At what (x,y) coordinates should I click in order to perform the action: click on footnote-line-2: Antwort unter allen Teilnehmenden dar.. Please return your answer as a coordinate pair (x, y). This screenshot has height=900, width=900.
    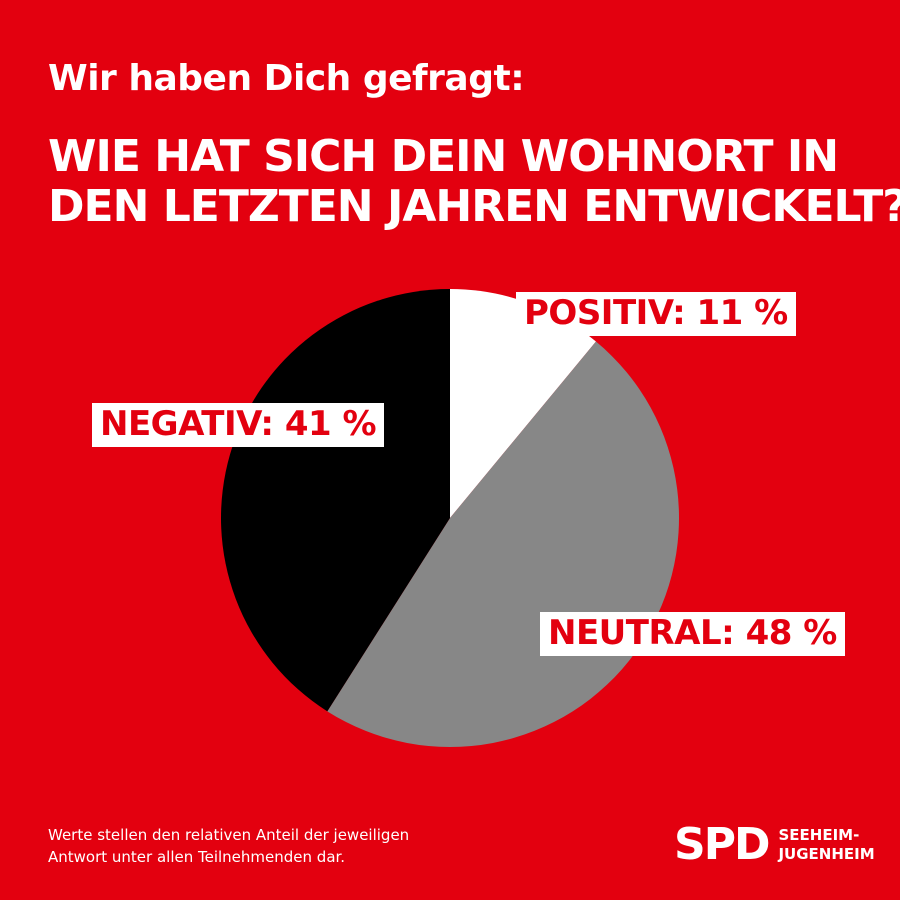
    Looking at the image, I should click on (197, 857).